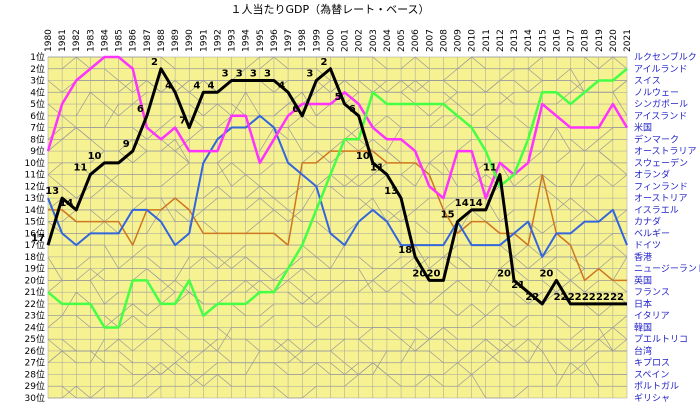  I want to click on x-tick-label: 1989, so click(176, 40).